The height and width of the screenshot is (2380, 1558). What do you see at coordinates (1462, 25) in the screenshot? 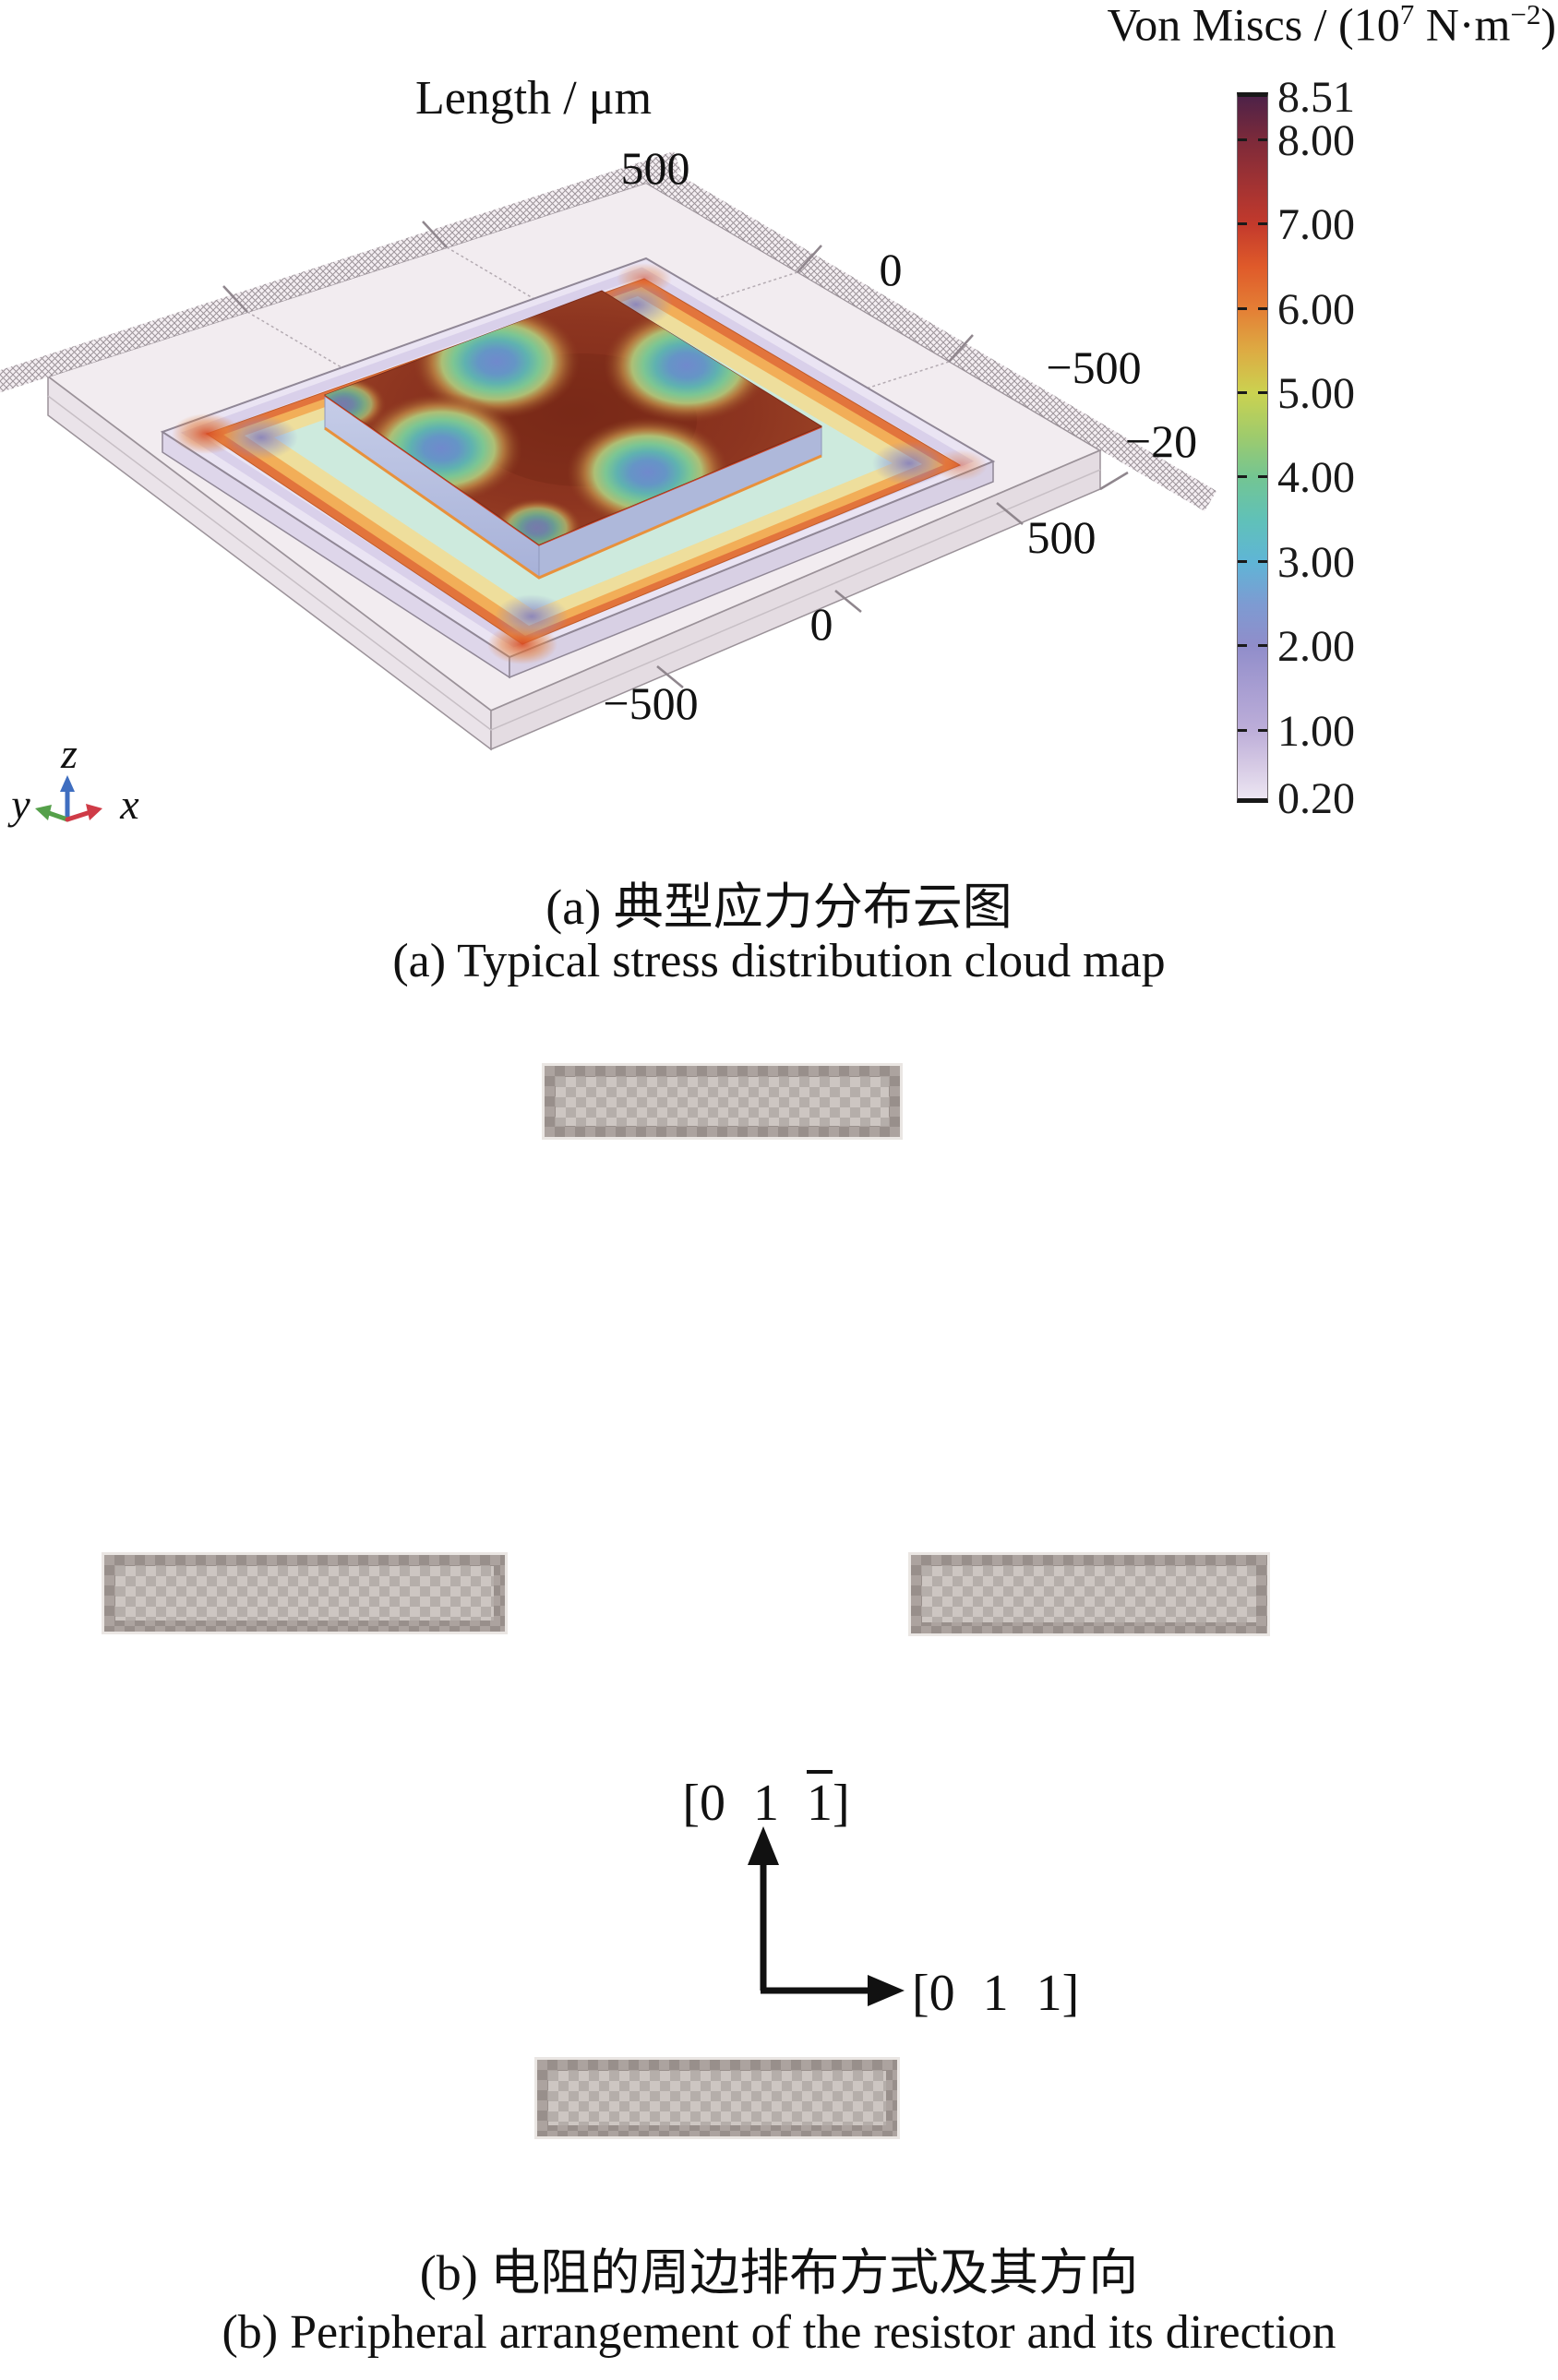
I see `colorbar-title-mid: N·m` at bounding box center [1462, 25].